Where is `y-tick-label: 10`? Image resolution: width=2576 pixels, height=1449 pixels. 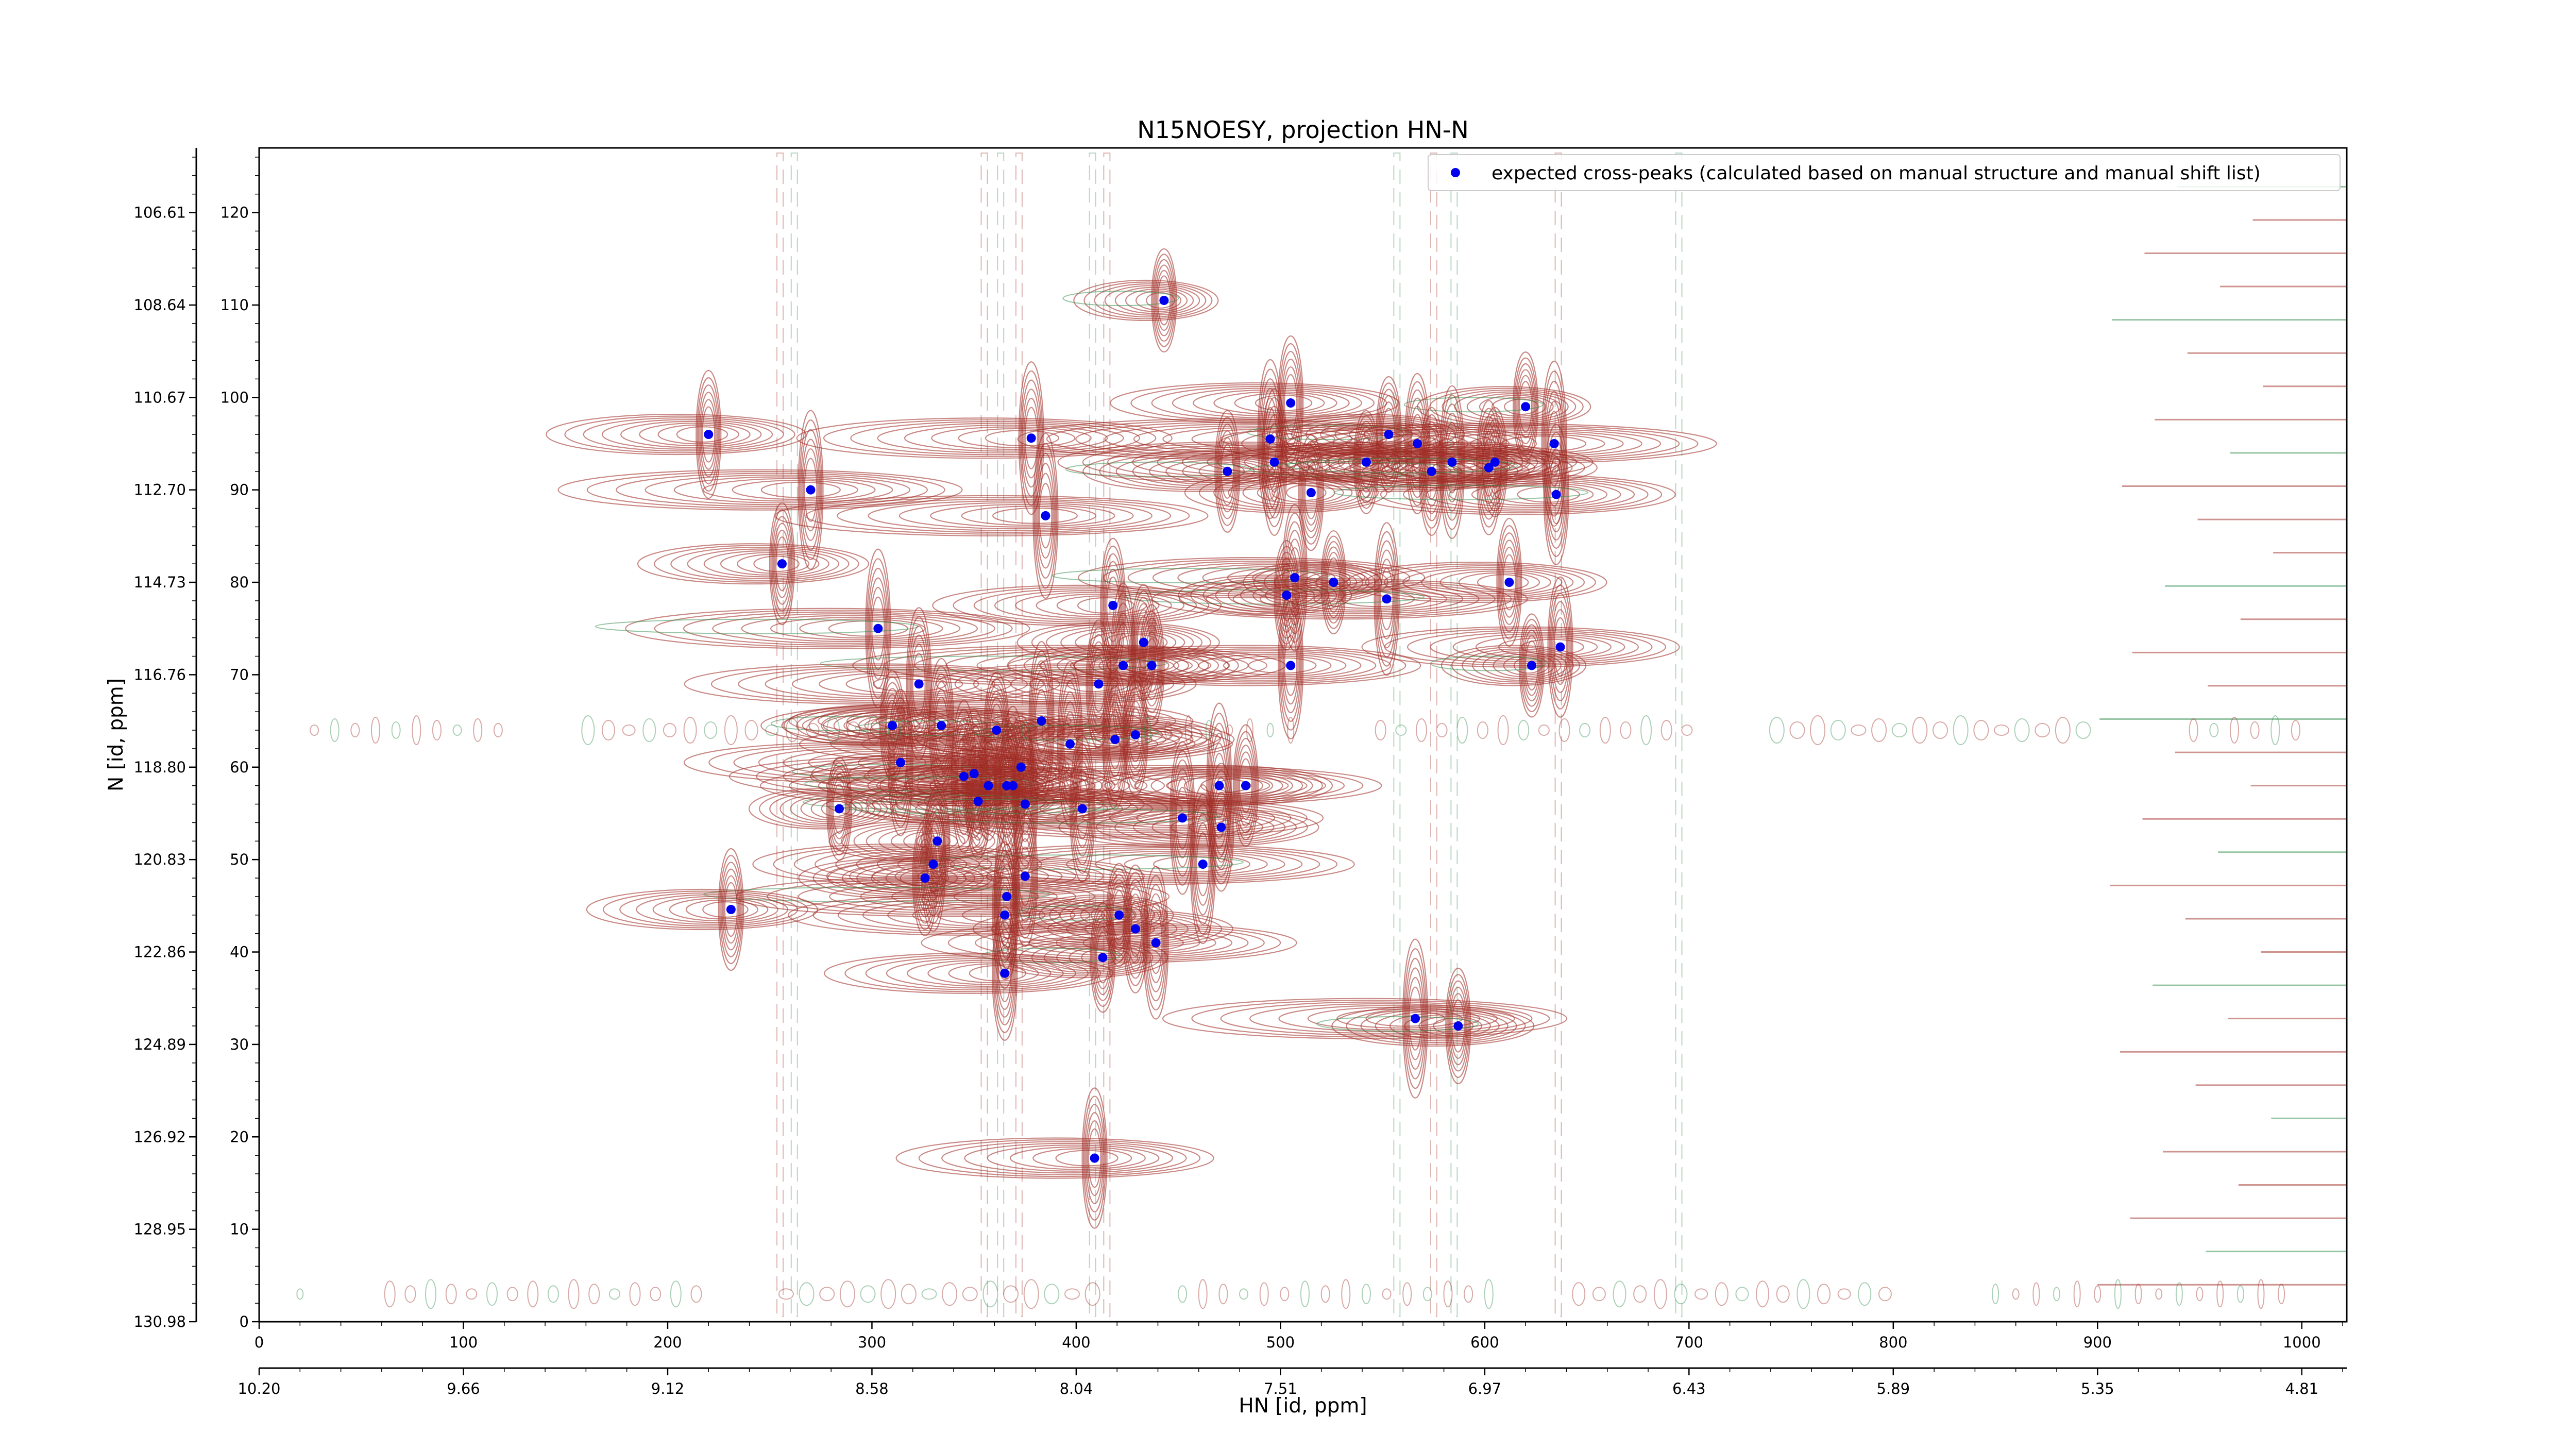 y-tick-label: 10 is located at coordinates (239, 1229).